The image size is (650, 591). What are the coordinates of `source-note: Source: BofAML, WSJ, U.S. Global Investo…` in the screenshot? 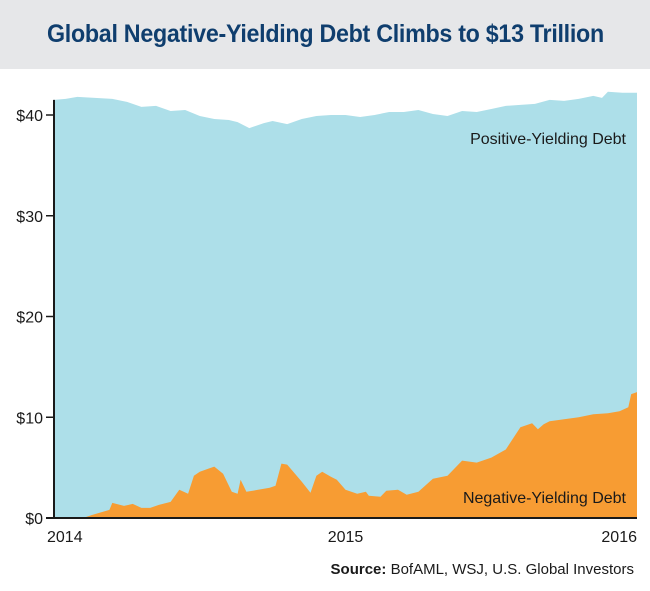 It's located at (482, 569).